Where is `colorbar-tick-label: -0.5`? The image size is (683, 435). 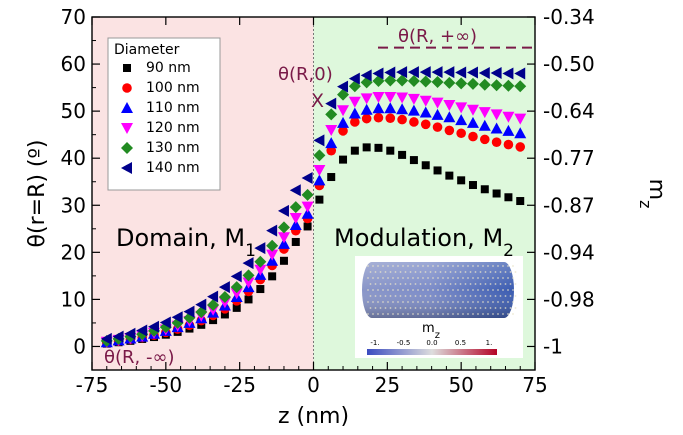
colorbar-tick-label: -0.5 is located at coordinates (404, 343).